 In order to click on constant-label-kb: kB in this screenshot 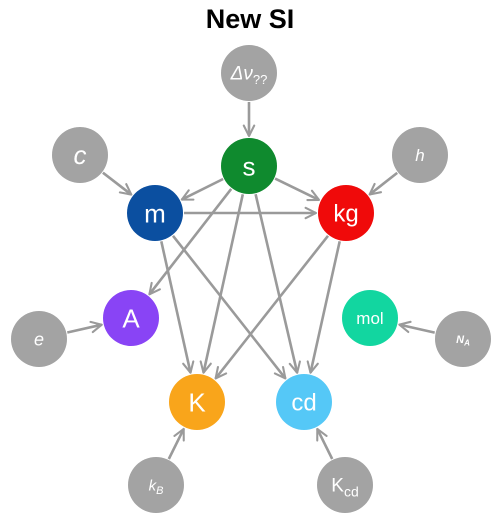, I will do `click(156, 487)`.